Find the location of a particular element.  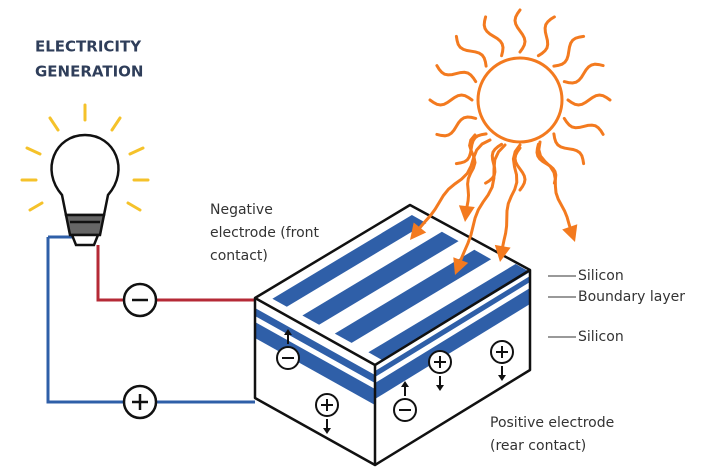

negative-sign is located at coordinates (140, 300).